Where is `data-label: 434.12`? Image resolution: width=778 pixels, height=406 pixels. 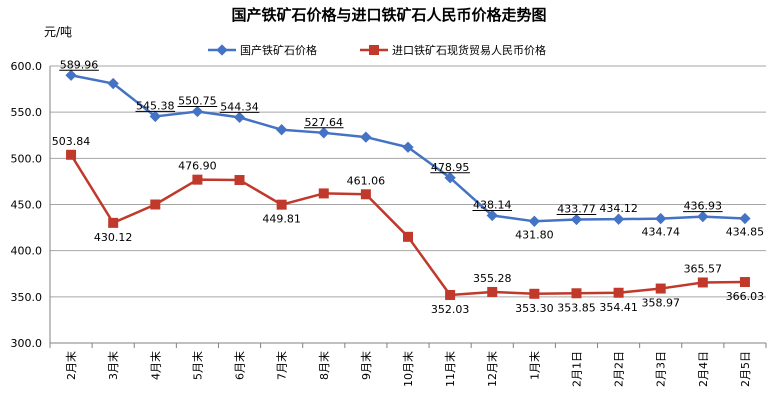
data-label: 434.12 is located at coordinates (618, 208).